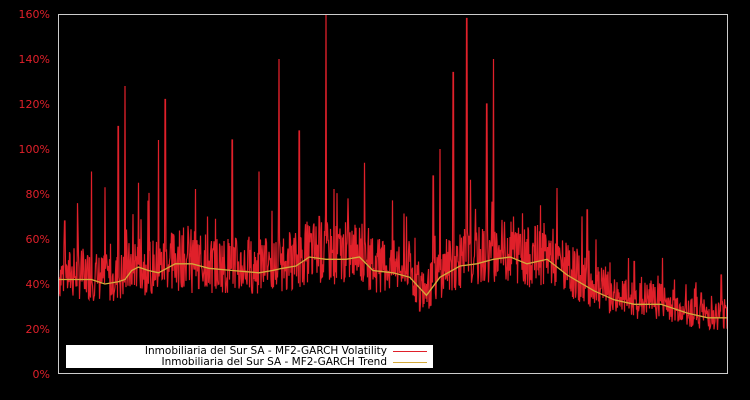  What do you see at coordinates (34, 14) in the screenshot?
I see `y-tick-label: 160%` at bounding box center [34, 14].